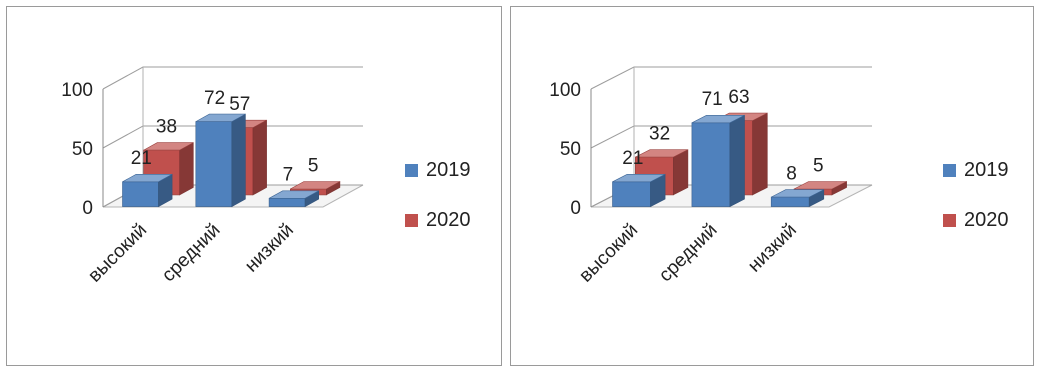 The width and height of the screenshot is (1040, 371). I want to click on data-label: 57, so click(239, 104).